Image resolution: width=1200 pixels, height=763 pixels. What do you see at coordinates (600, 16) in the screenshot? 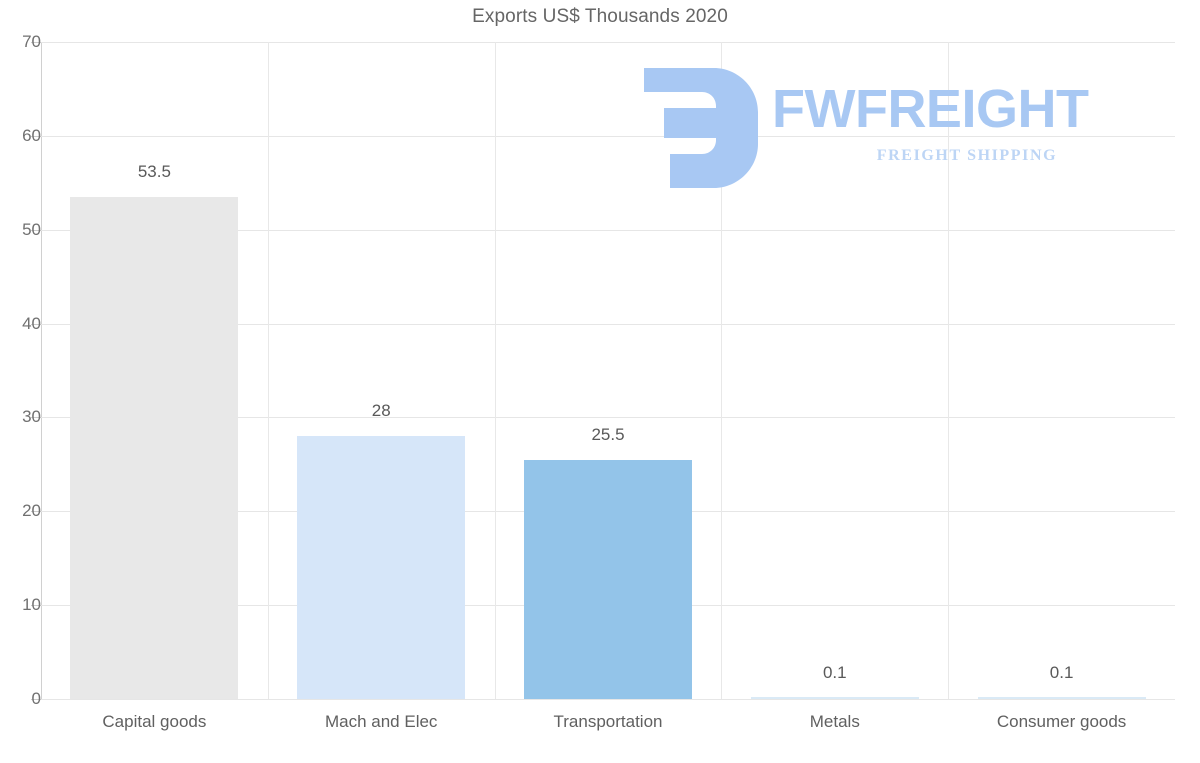
I see `chart-title: Exports US$ Thousands 2020` at bounding box center [600, 16].